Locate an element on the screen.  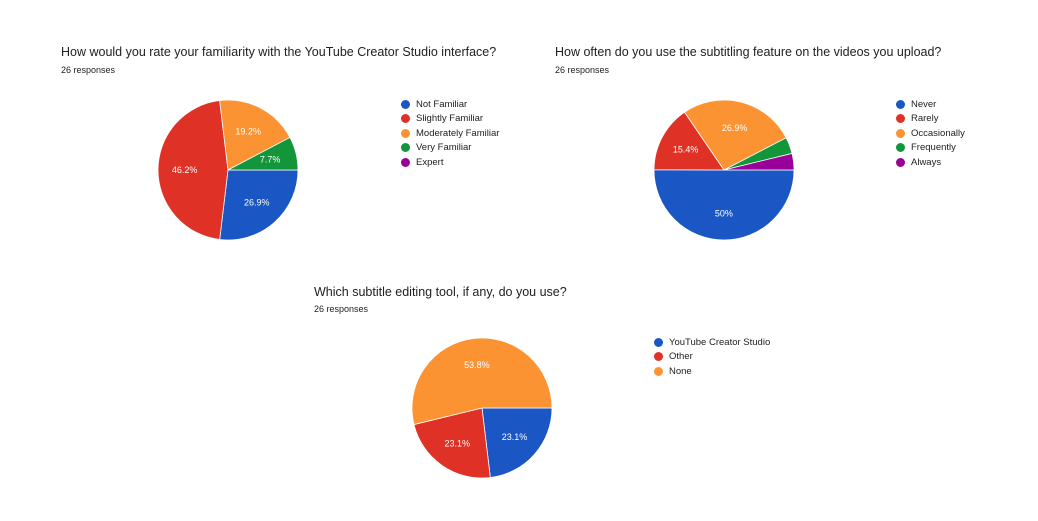
legend-label: Very Familiar is located at coordinates (444, 148).